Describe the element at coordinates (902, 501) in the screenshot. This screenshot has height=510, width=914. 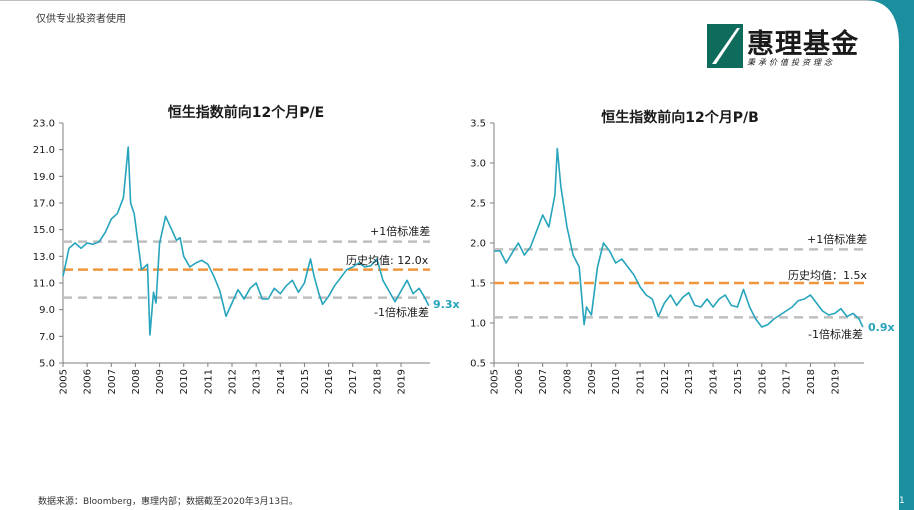
I see `page-number: 1` at that location.